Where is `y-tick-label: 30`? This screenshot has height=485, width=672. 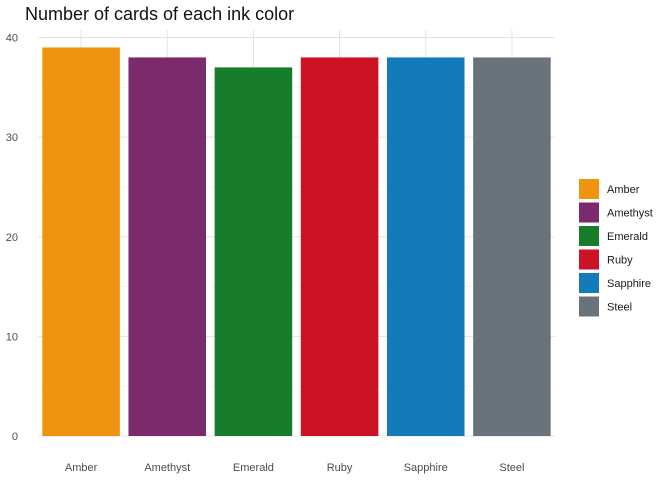 y-tick-label: 30 is located at coordinates (12, 138).